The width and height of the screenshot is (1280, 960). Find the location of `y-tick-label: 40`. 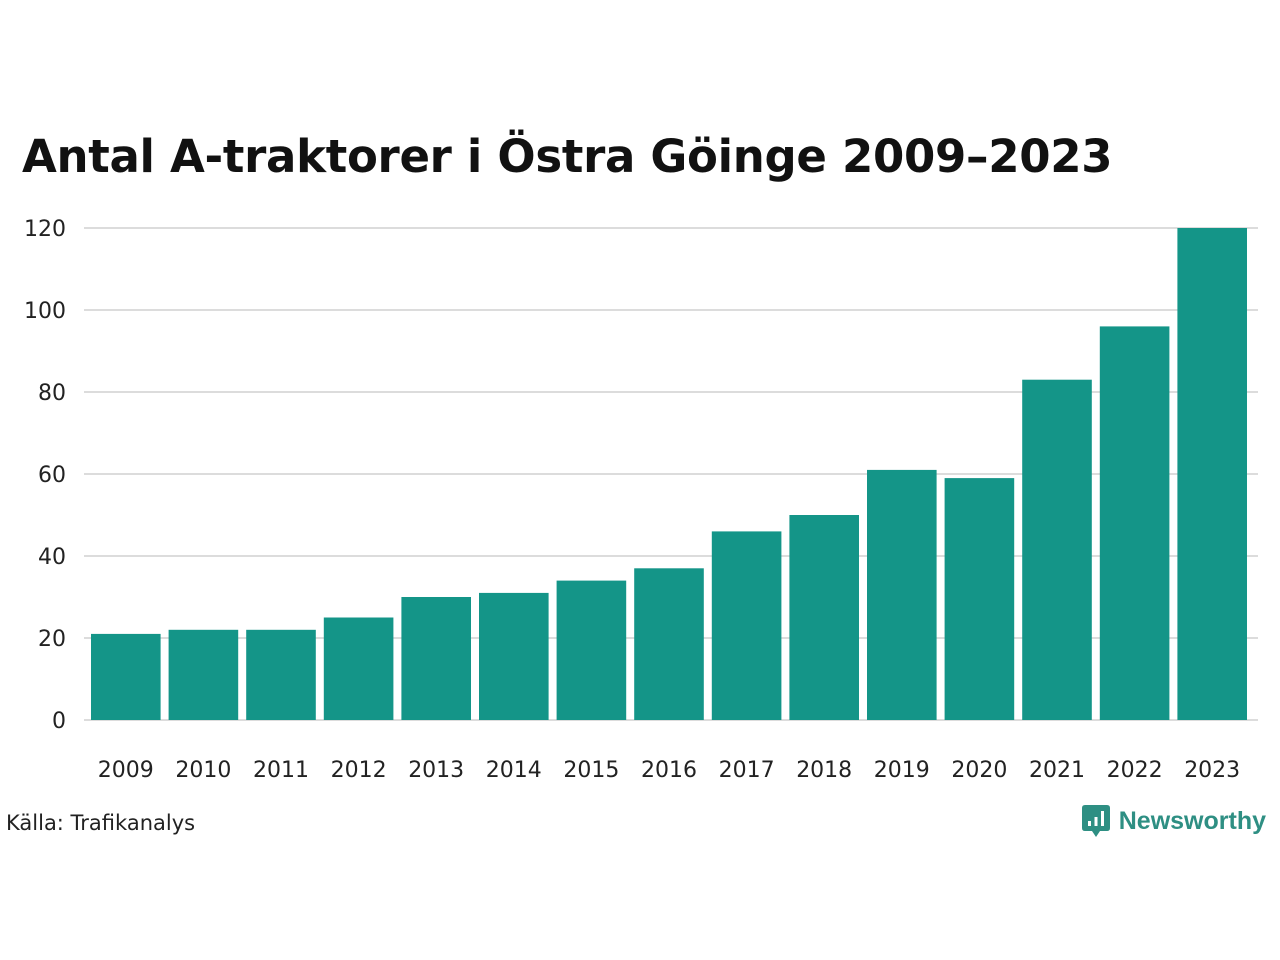

y-tick-label: 40 is located at coordinates (52, 557).